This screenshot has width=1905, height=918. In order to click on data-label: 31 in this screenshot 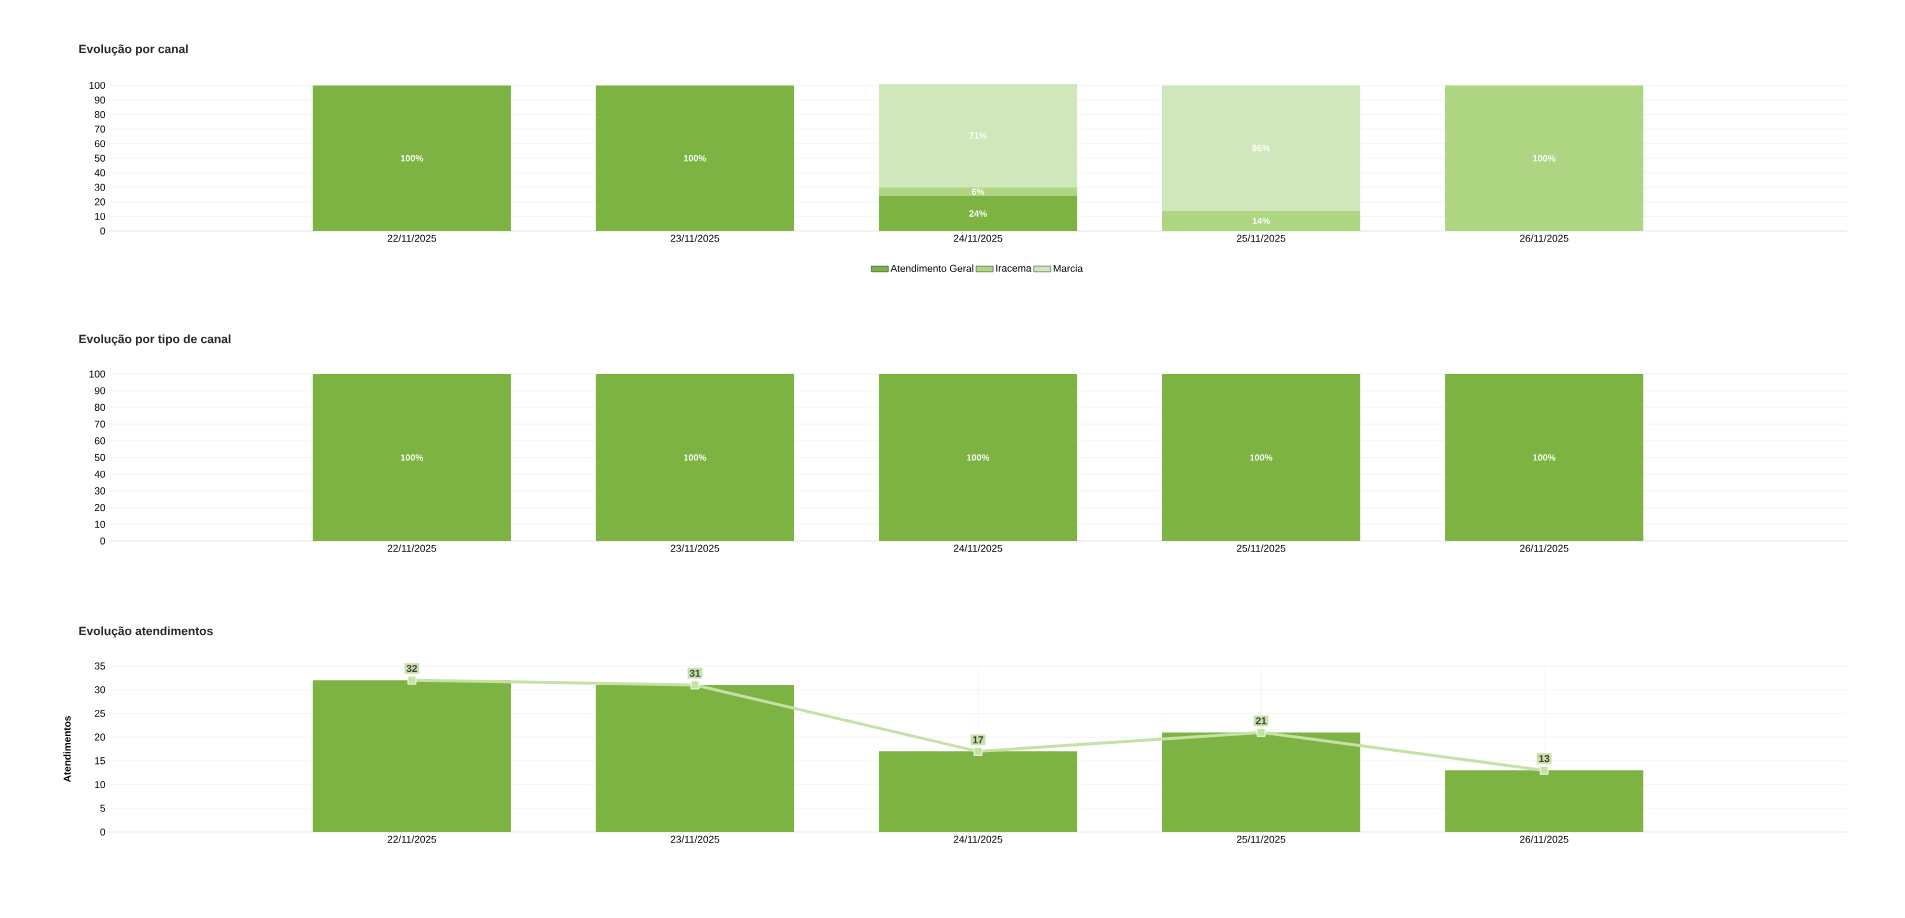, I will do `click(695, 673)`.